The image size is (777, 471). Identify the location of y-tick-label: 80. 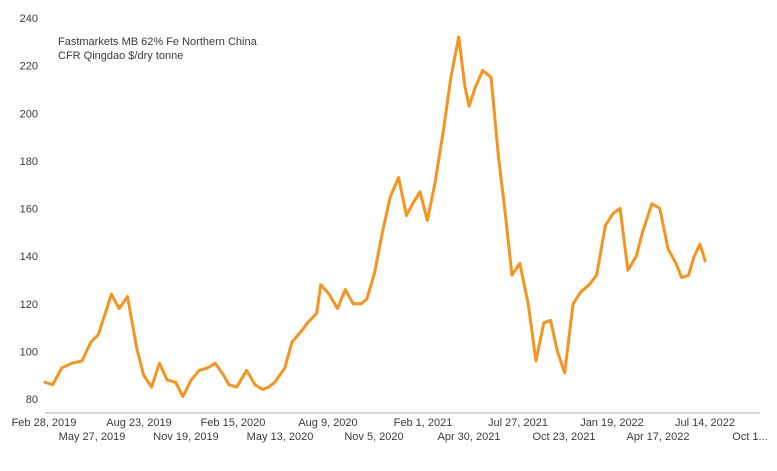
(32, 400).